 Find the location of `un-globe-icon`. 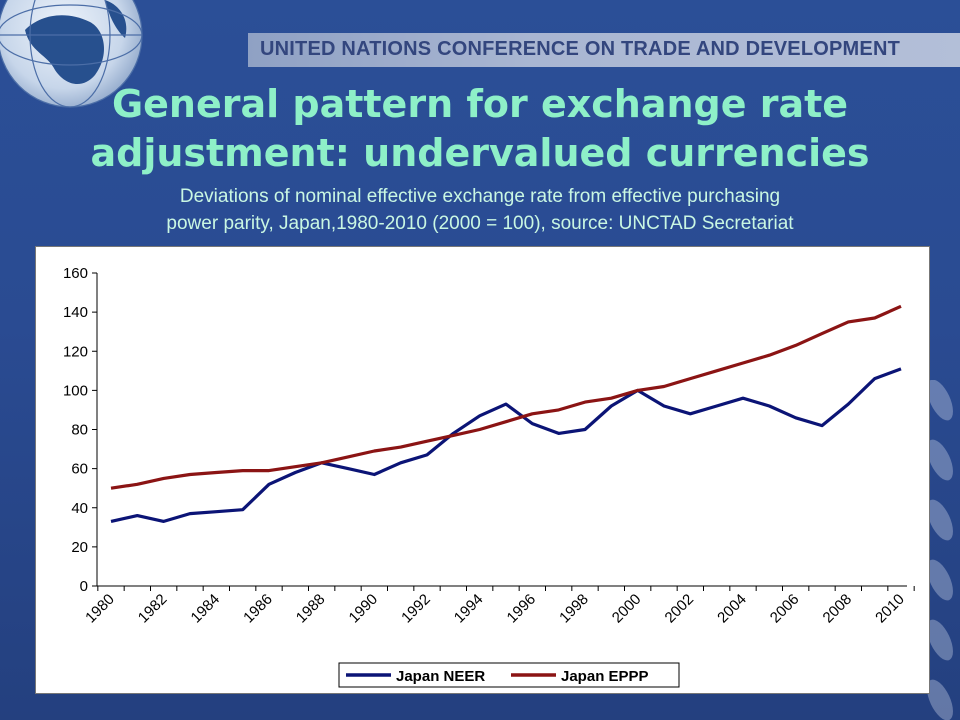

un-globe-icon is located at coordinates (71, 54).